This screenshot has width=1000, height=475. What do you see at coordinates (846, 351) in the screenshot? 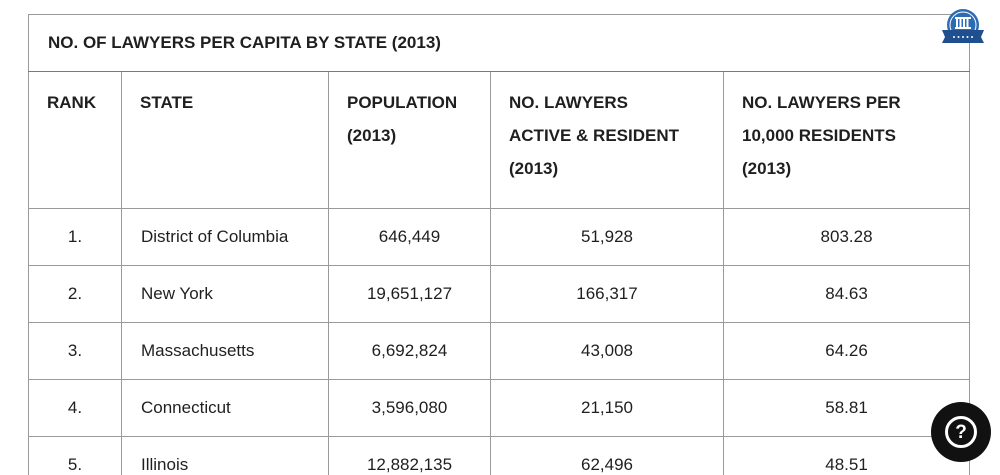
I see `cell-per-10000: 64.26` at bounding box center [846, 351].